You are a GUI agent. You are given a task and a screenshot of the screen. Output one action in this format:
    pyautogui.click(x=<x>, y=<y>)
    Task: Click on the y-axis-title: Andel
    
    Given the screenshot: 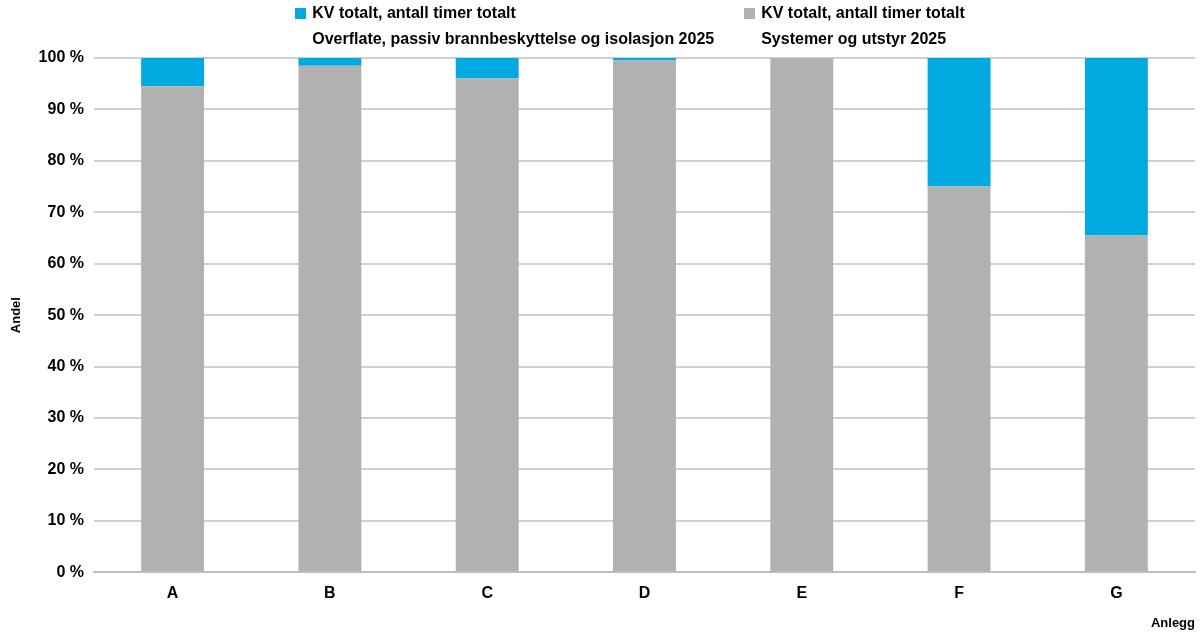 What is the action you would take?
    pyautogui.click(x=16, y=315)
    